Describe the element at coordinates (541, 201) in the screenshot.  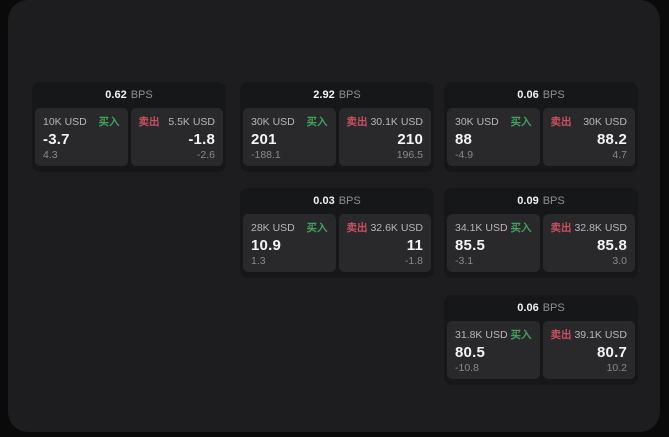
I see `bps-header: 0.09 BPS` at that location.